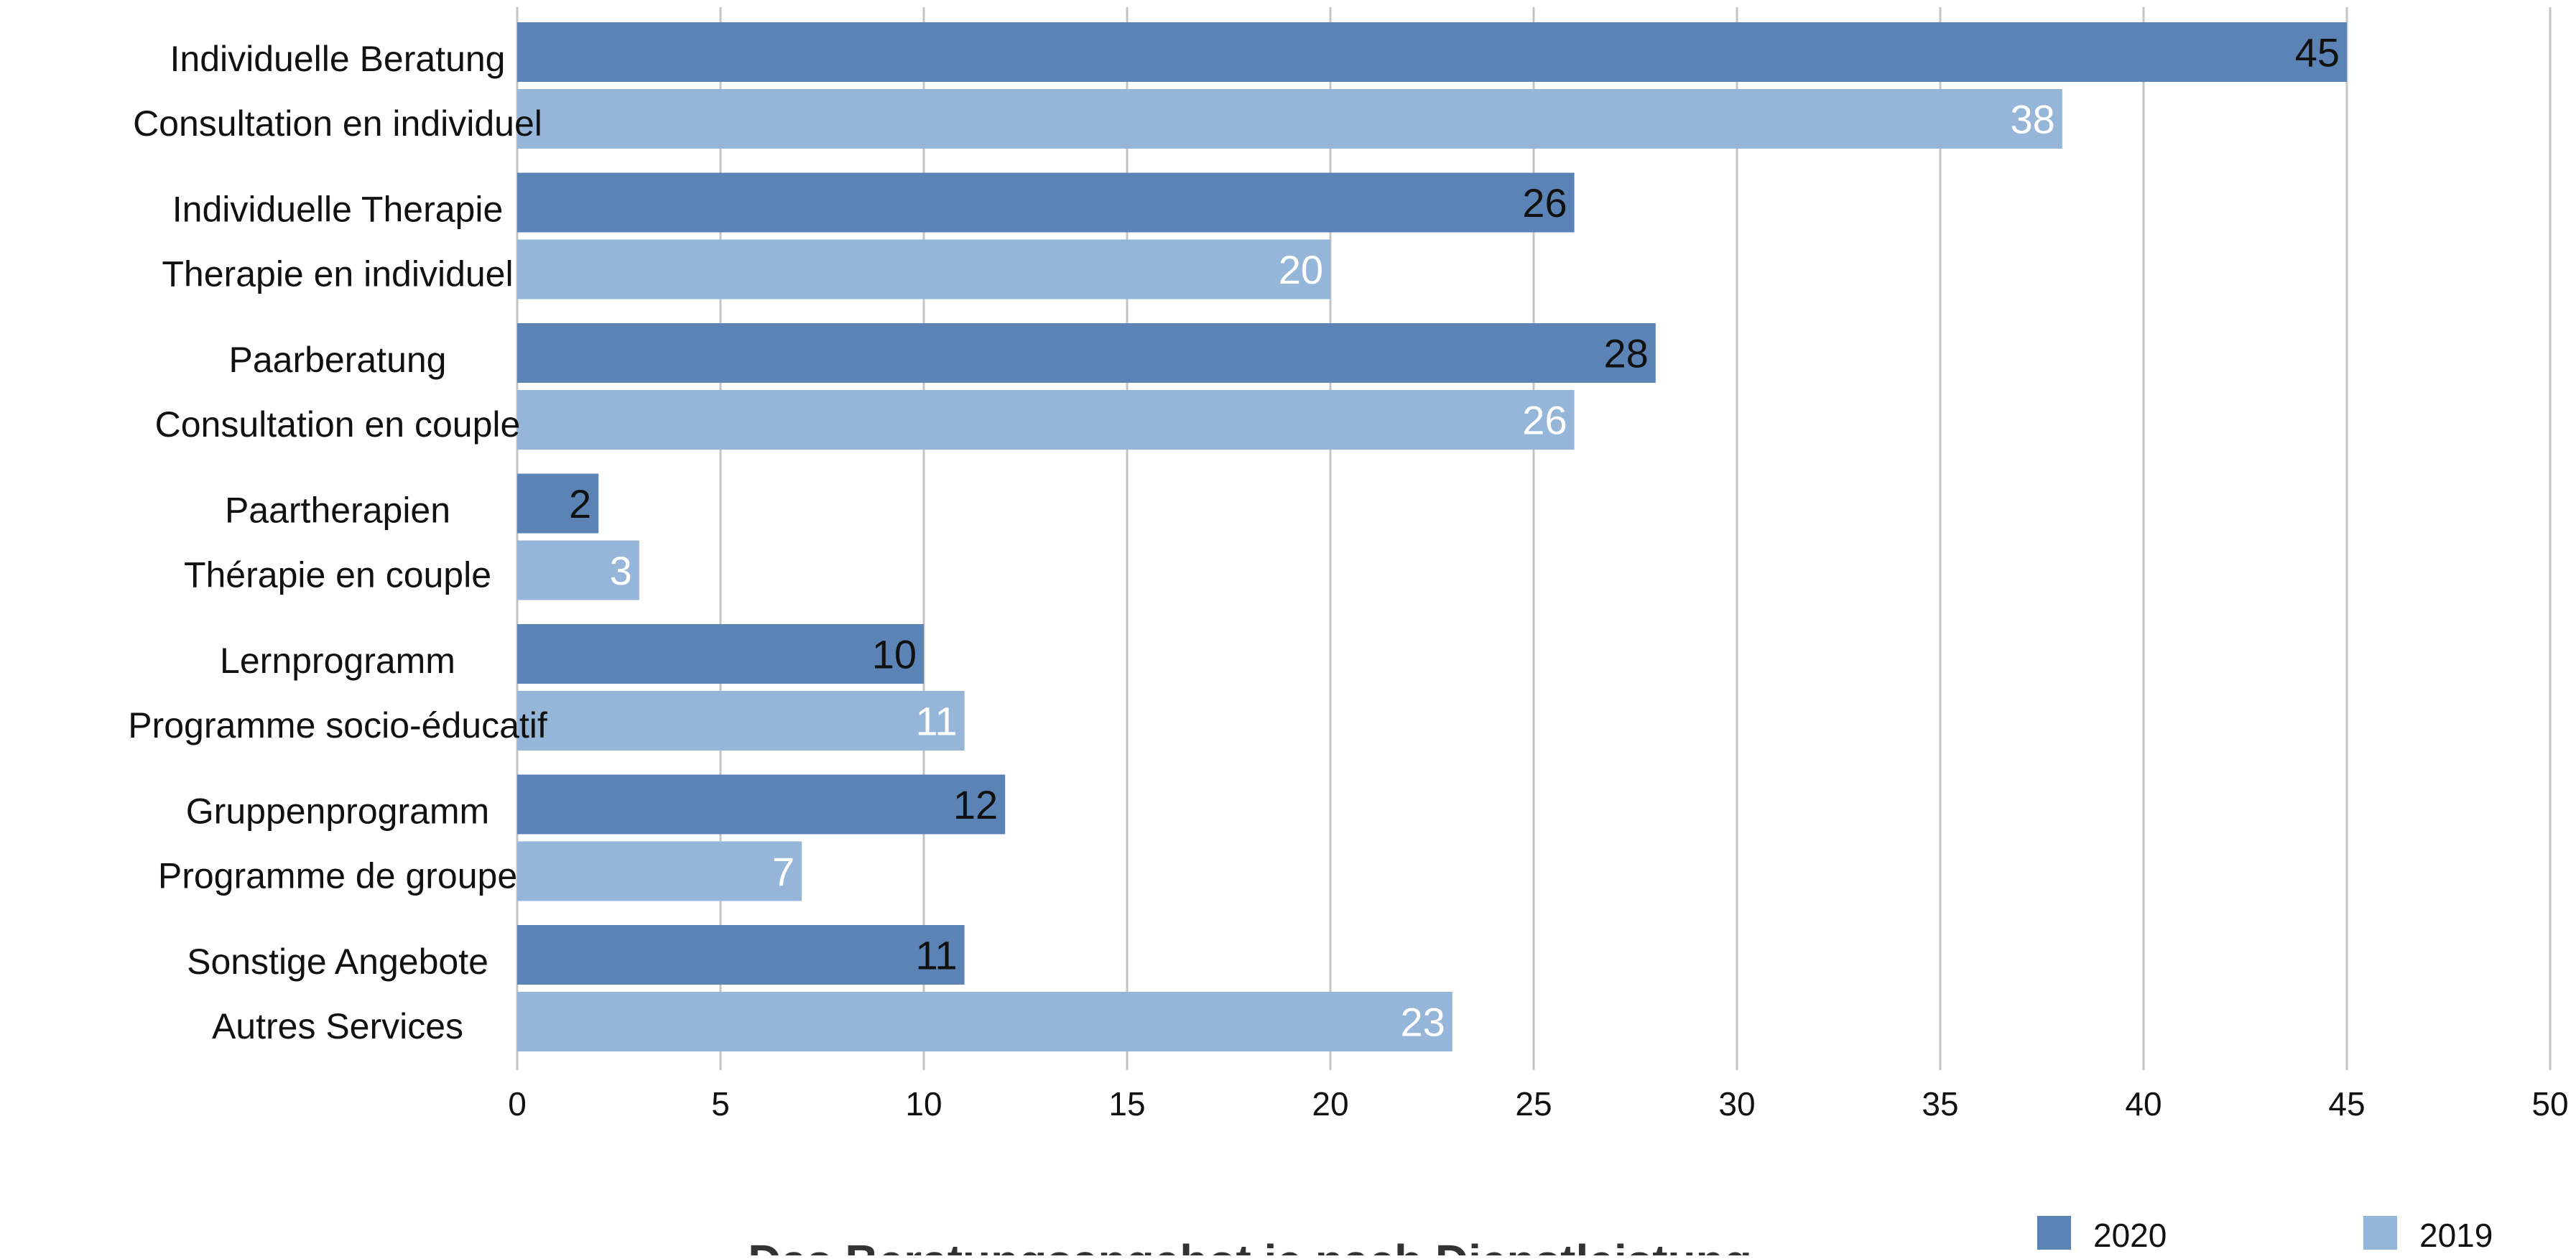 This screenshot has width=2576, height=1259. I want to click on data-label-2020-2: 28, so click(1626, 353).